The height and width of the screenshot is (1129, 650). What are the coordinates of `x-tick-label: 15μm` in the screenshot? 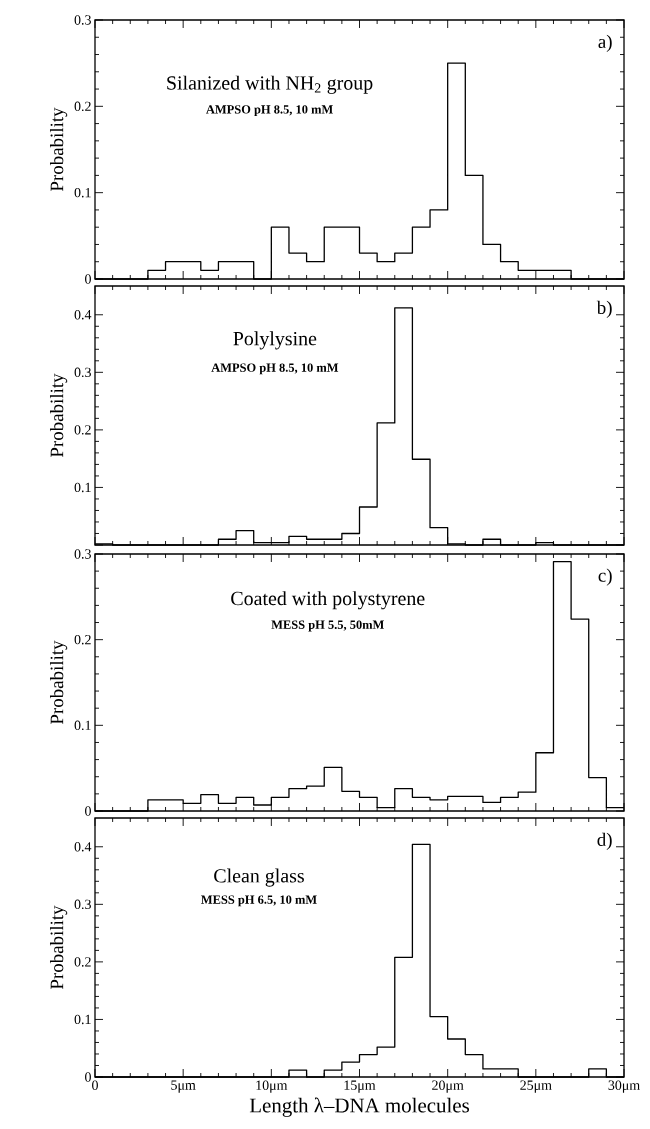 It's located at (360, 1086).